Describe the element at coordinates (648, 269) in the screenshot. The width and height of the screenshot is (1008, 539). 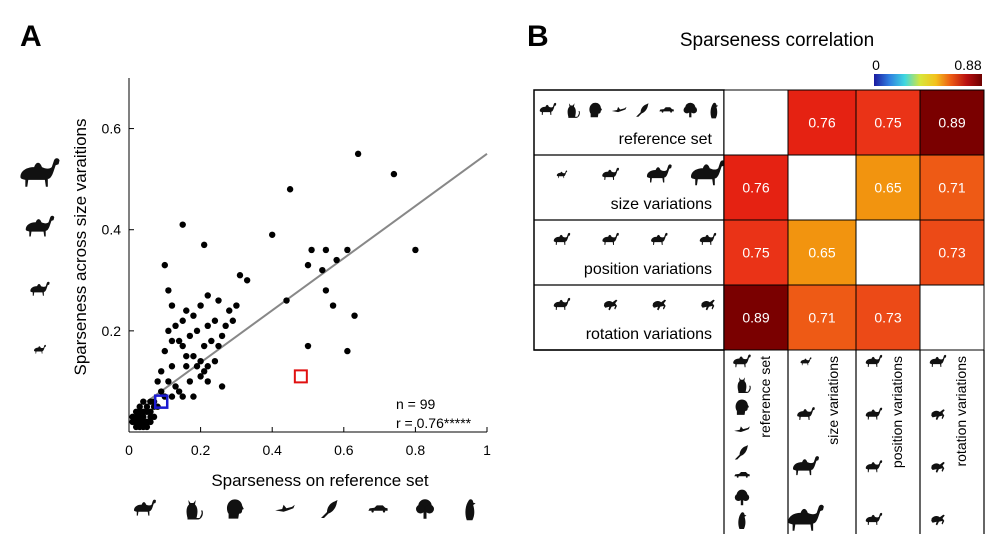
I see `row-label: position variations` at that location.